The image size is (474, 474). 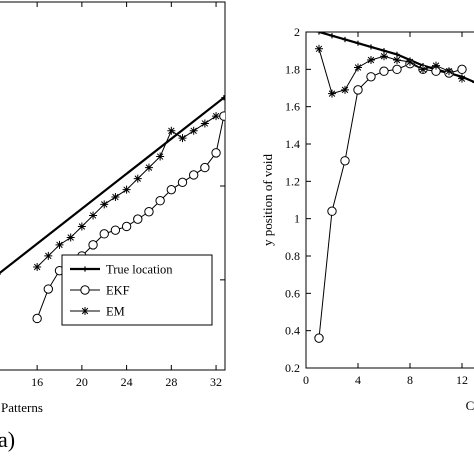 I want to click on x-tick-label: 28, so click(x=171, y=382).